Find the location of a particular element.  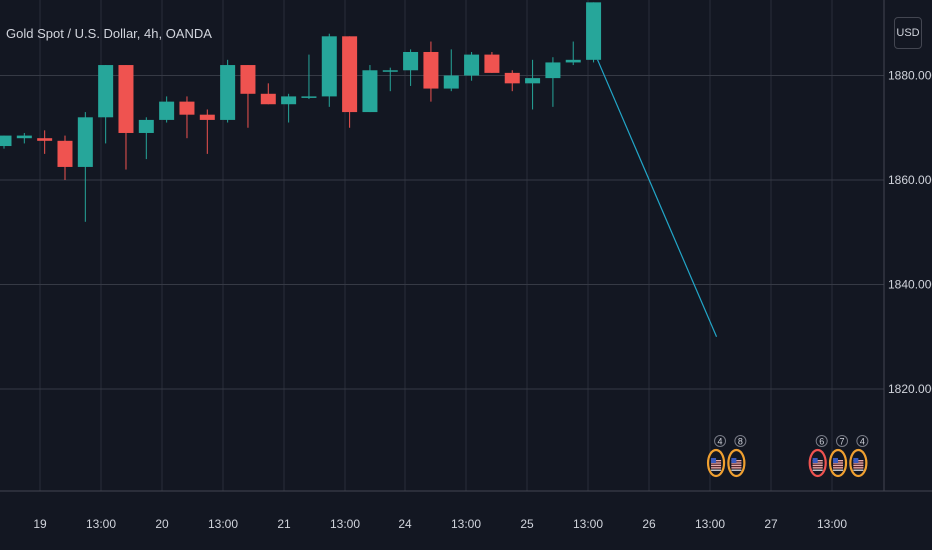

economic-event-flag: 8 is located at coordinates (737, 456).